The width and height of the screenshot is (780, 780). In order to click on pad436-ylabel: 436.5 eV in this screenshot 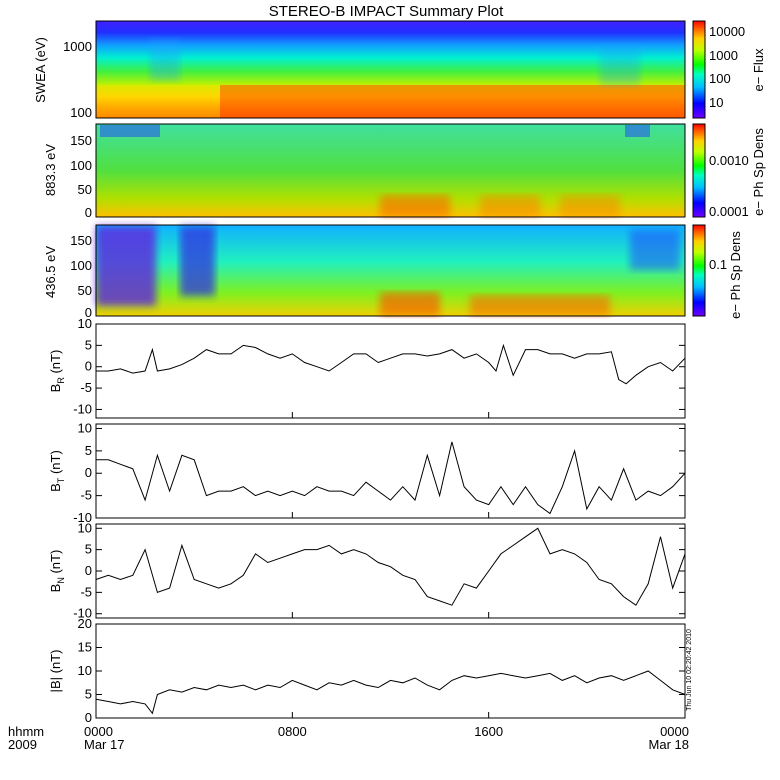, I will do `click(50, 272)`.